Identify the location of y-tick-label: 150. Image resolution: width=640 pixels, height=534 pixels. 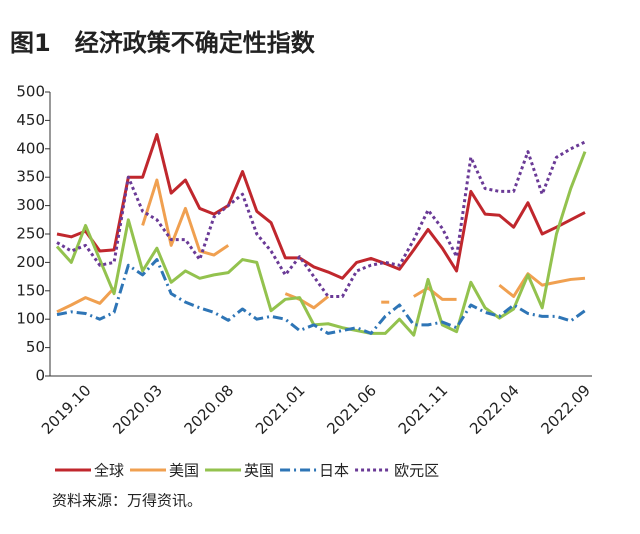
(30, 290).